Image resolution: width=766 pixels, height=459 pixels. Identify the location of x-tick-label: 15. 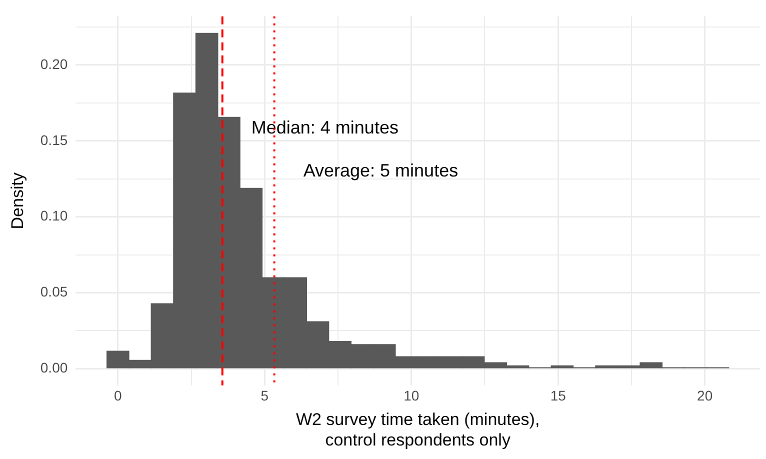
(558, 396).